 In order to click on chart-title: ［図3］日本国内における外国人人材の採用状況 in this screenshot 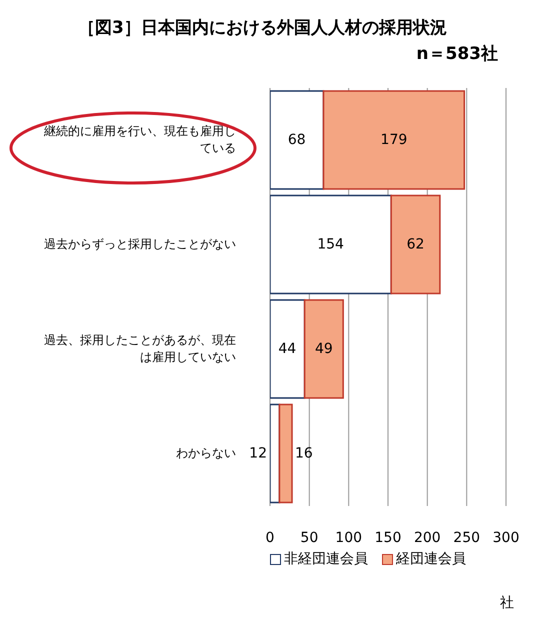, I will do `click(262, 28)`.